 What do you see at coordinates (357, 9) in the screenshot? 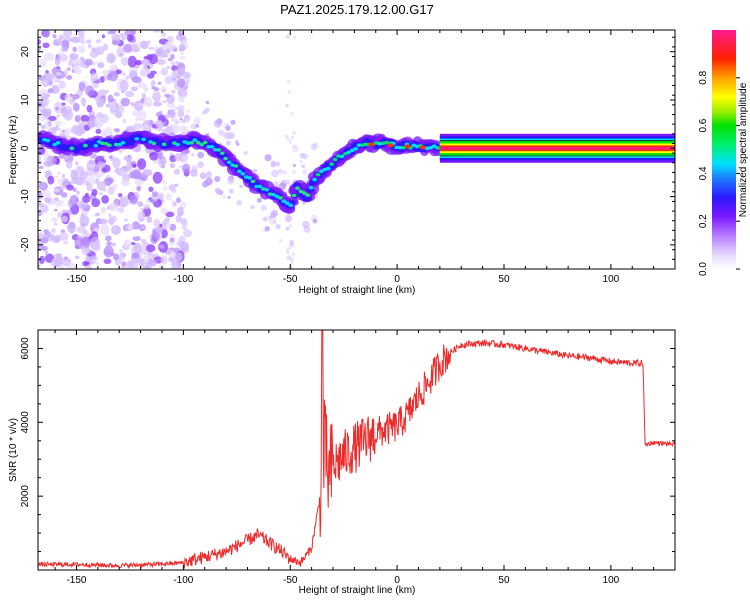
I see `page-title: PAZ1.2025.179.12.00.G17` at bounding box center [357, 9].